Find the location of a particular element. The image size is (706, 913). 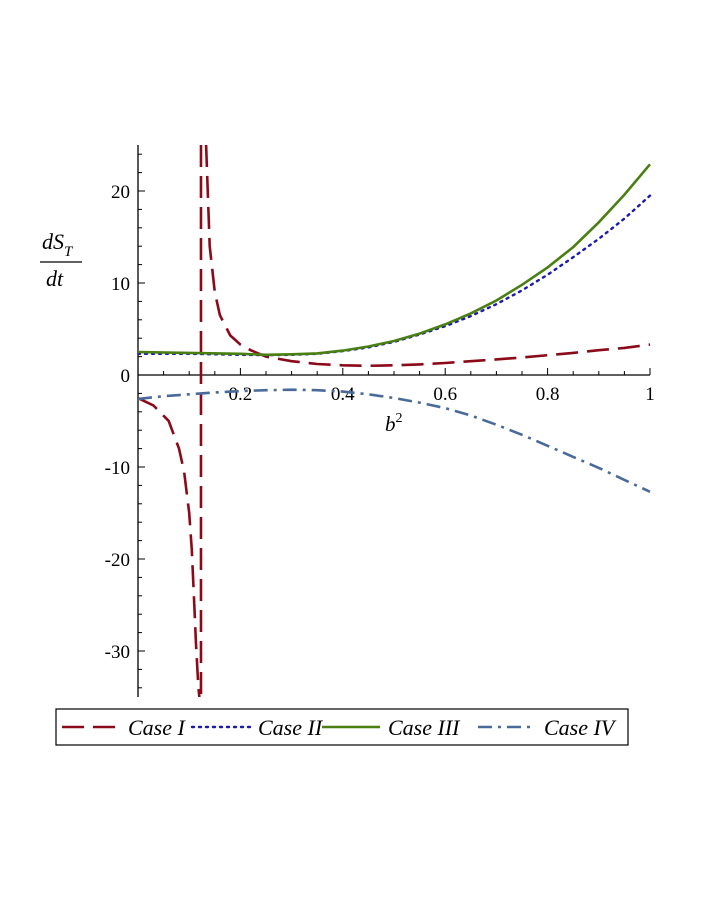

y-tick-label: -10 is located at coordinates (117, 468).